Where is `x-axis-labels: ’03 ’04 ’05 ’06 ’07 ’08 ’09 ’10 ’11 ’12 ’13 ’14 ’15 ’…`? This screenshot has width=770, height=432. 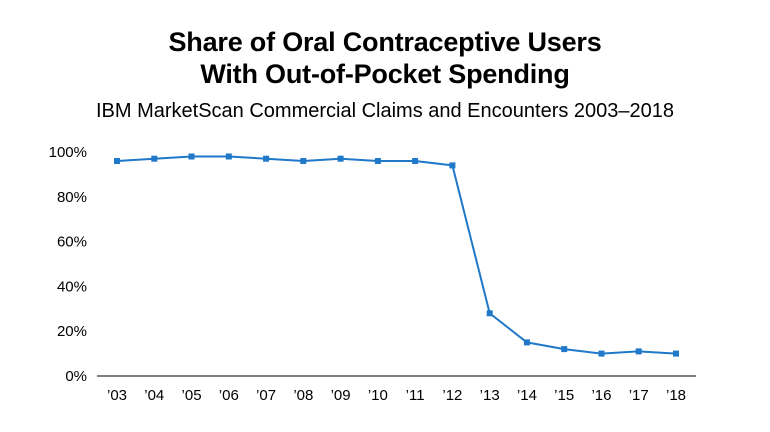
x-axis-labels: ’03 ’04 ’05 ’06 ’07 ’08 ’09 ’10 ’11 ’12 ’13 ’14 ’15 ’… is located at coordinates (396, 395).